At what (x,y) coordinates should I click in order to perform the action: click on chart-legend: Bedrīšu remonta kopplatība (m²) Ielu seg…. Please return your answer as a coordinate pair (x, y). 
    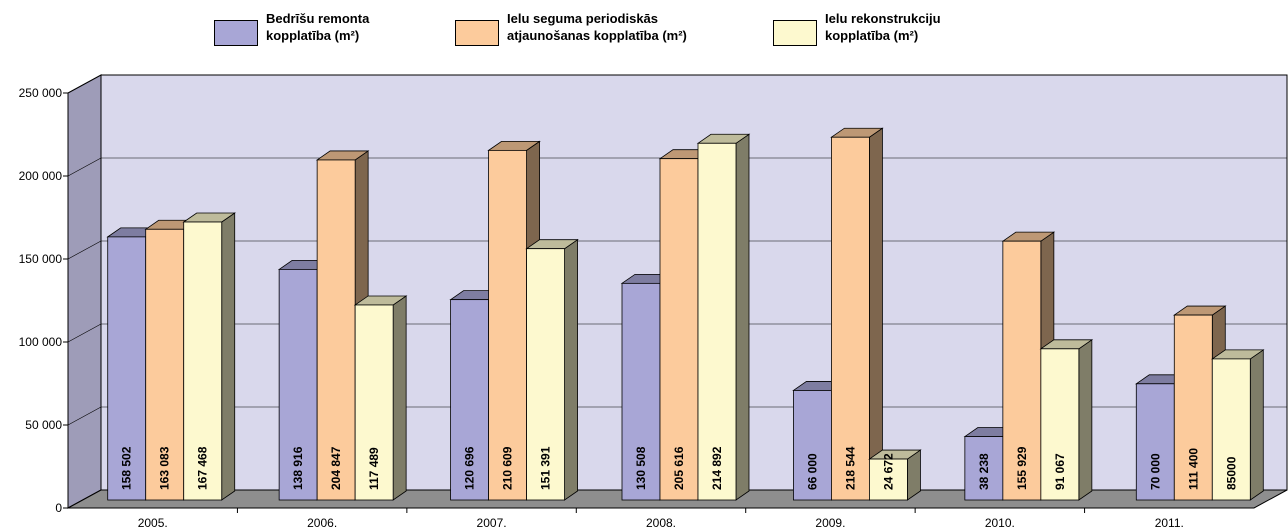
    Looking at the image, I should click on (644, 31).